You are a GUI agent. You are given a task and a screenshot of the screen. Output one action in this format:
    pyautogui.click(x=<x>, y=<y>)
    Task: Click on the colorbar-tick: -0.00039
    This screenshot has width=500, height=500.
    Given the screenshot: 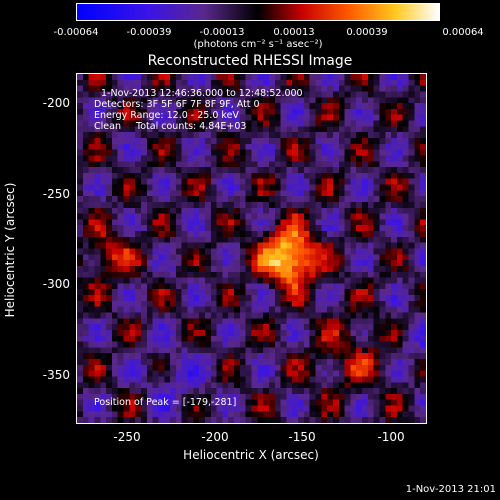 What is the action you would take?
    pyautogui.click(x=149, y=32)
    